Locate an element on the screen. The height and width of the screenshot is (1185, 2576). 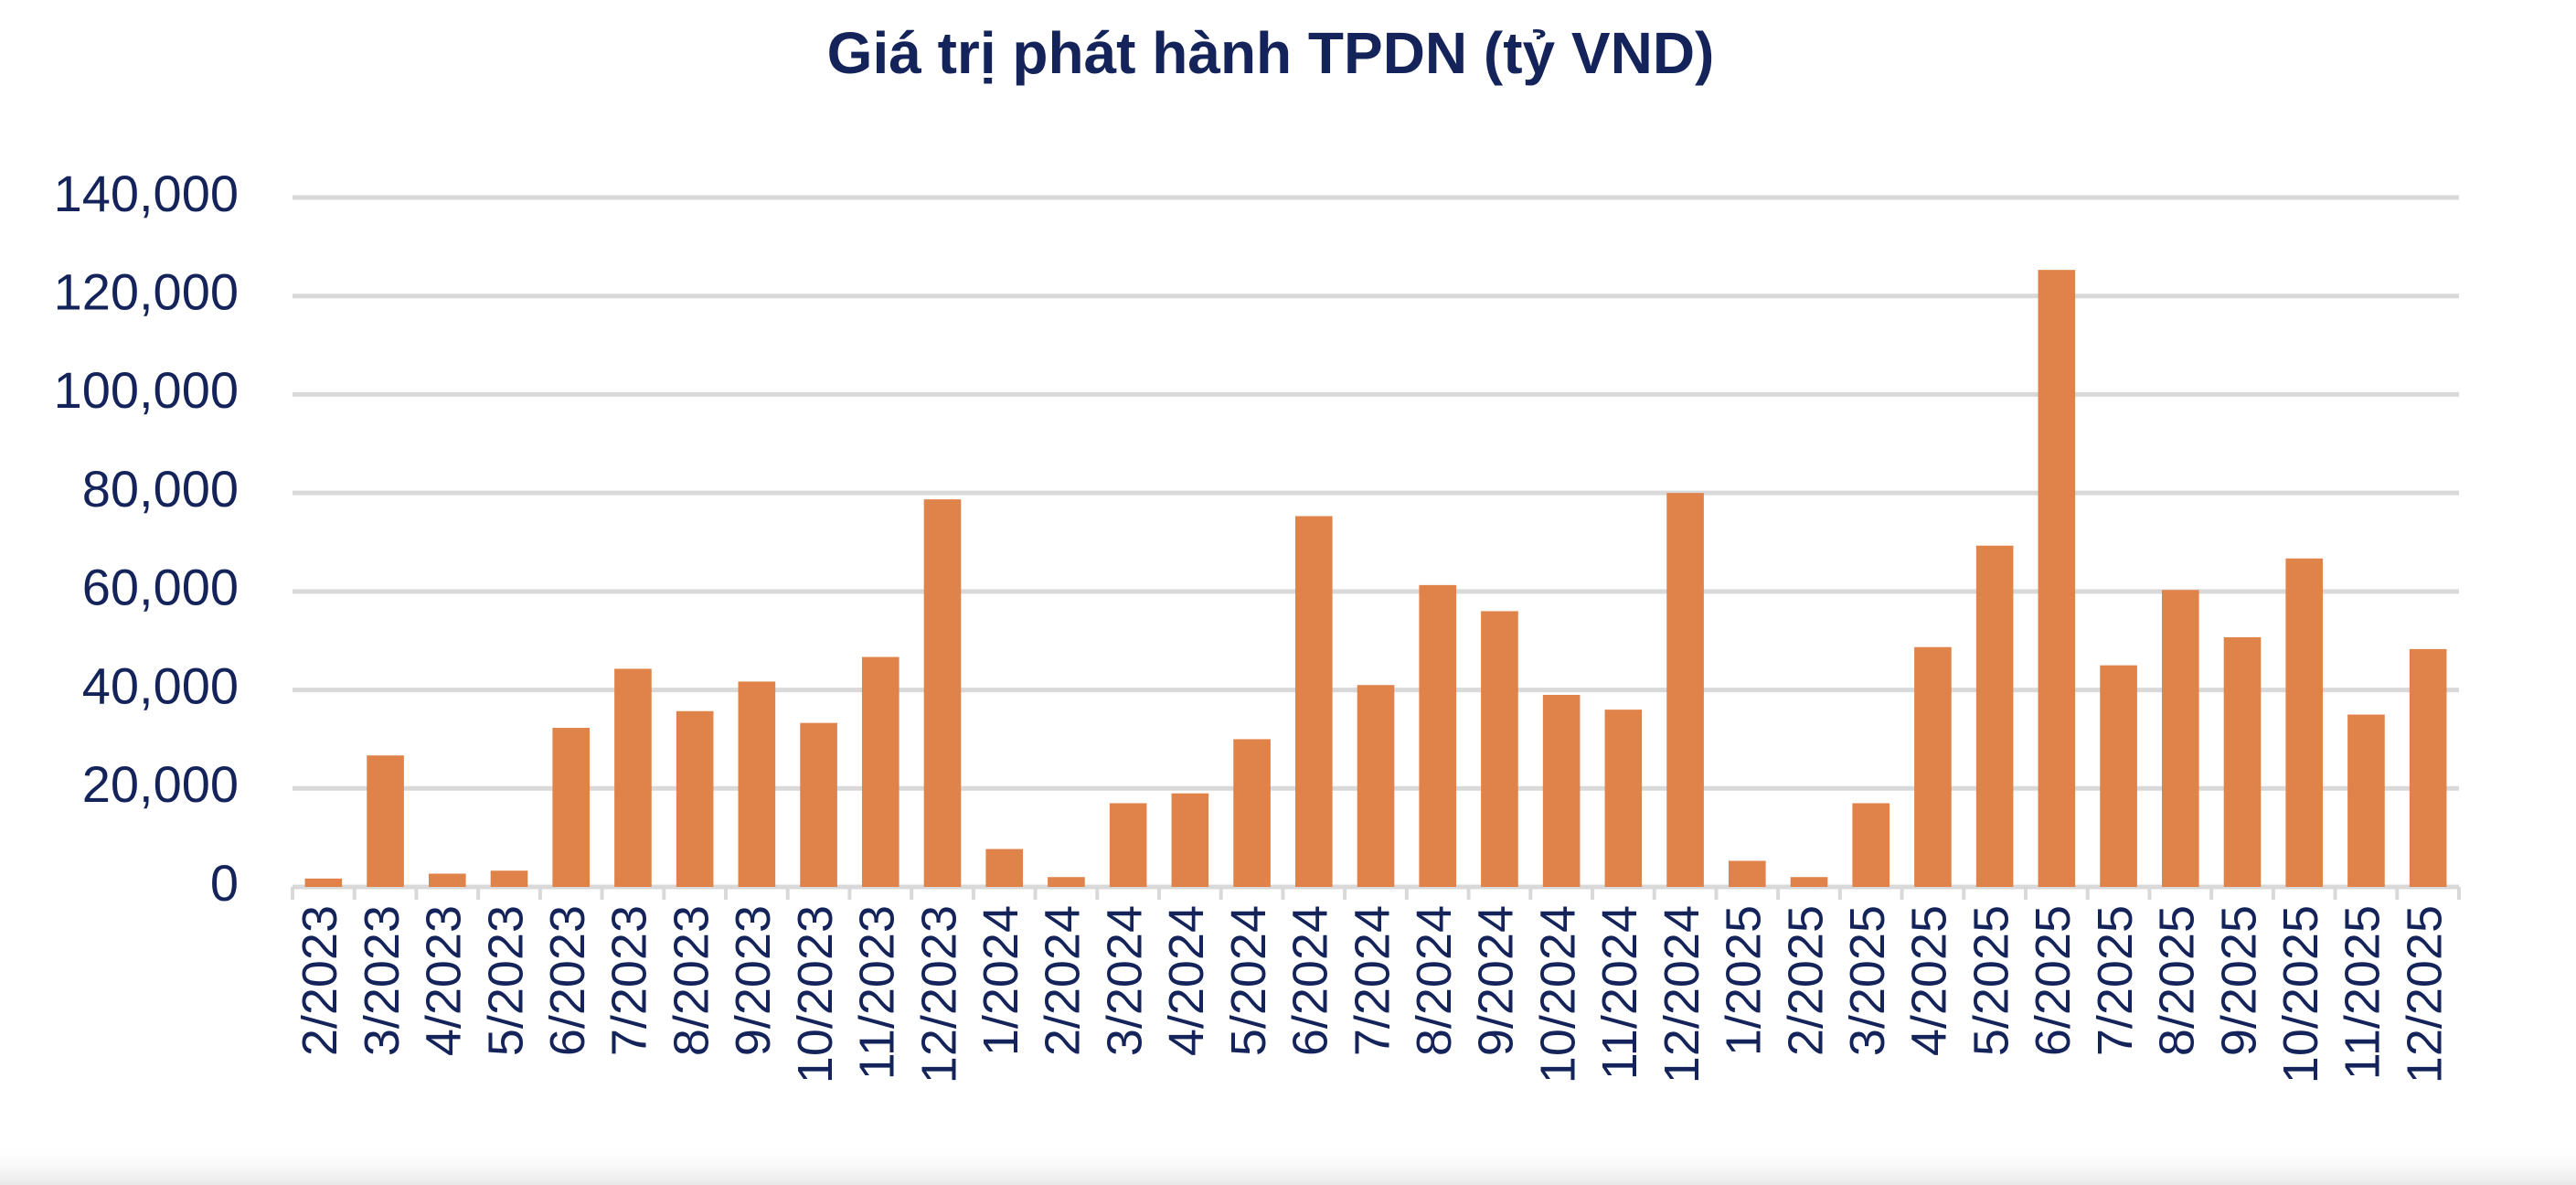
x-tick-label: 9/2025 is located at coordinates (2238, 981).